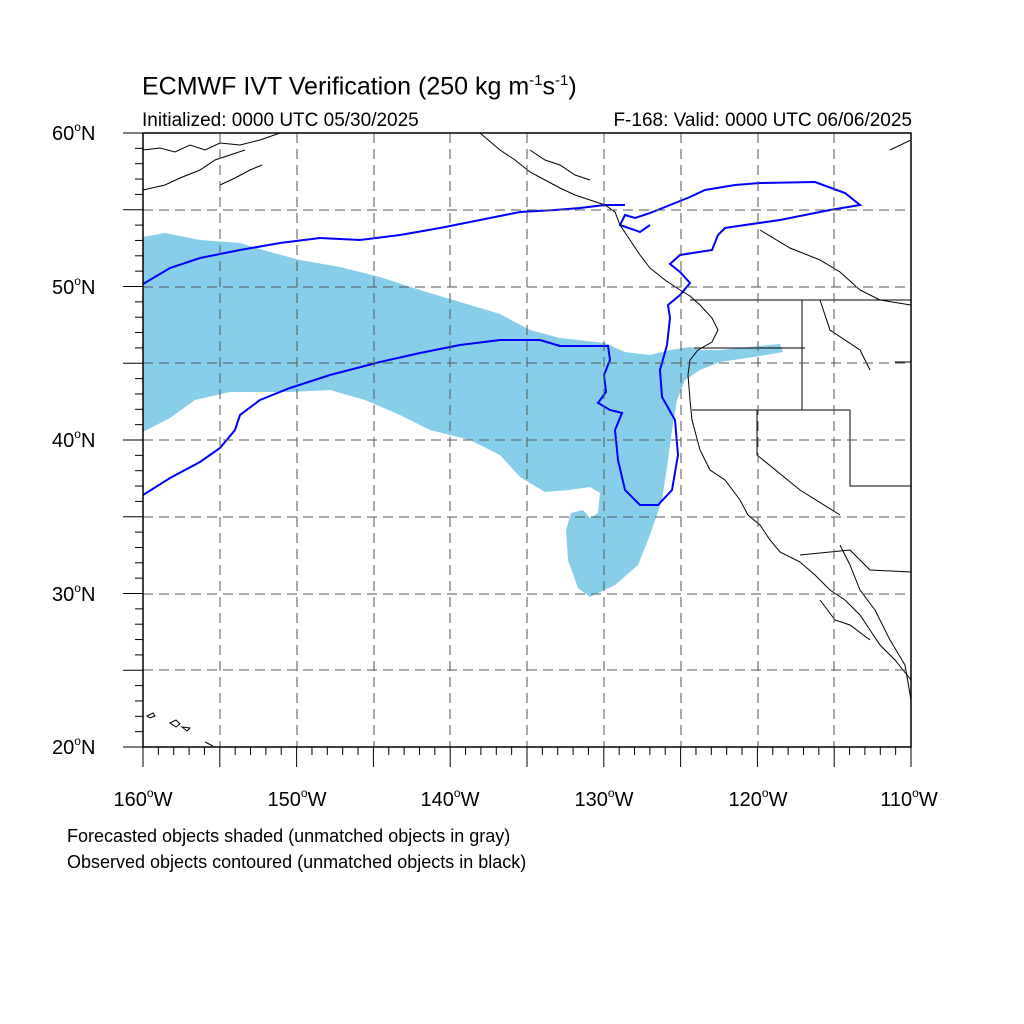 This screenshot has height=1024, width=1024. I want to click on lon-label: 140oW, so click(450, 798).